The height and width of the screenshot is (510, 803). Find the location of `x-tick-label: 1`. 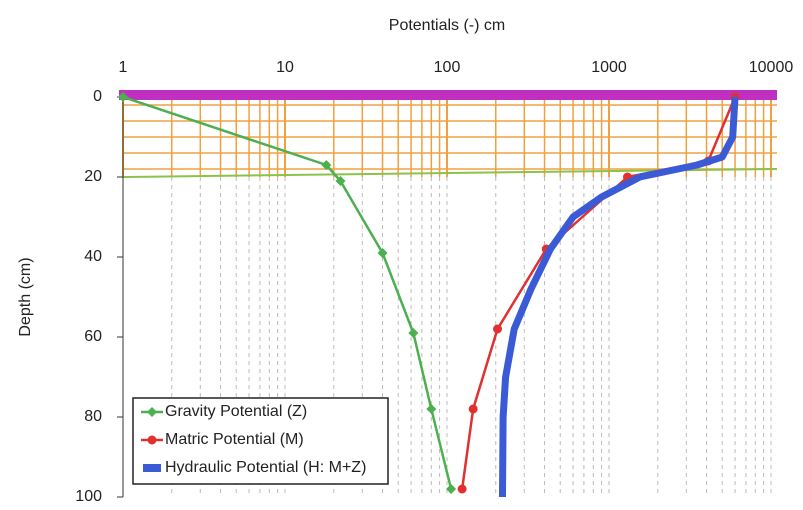

x-tick-label: 1 is located at coordinates (123, 67).